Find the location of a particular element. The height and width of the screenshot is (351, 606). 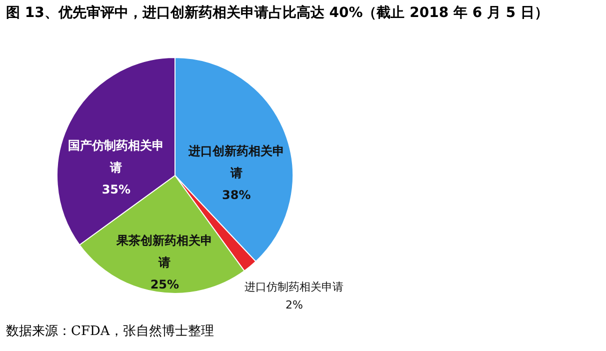

data-label: 2% is located at coordinates (294, 305).